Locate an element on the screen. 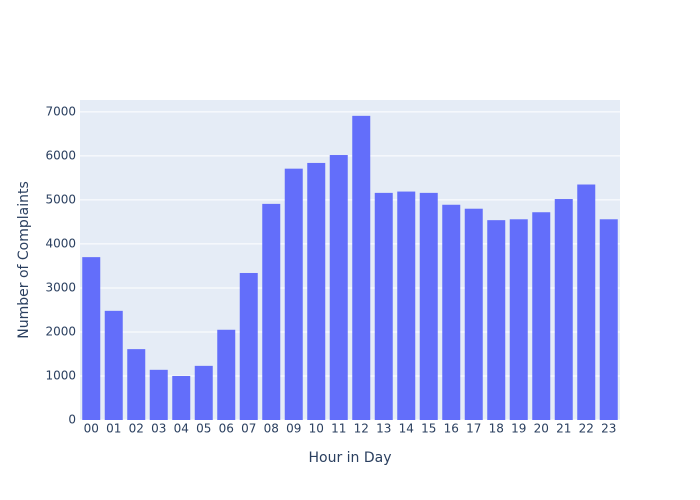  x-tick-label: 04 is located at coordinates (181, 429).